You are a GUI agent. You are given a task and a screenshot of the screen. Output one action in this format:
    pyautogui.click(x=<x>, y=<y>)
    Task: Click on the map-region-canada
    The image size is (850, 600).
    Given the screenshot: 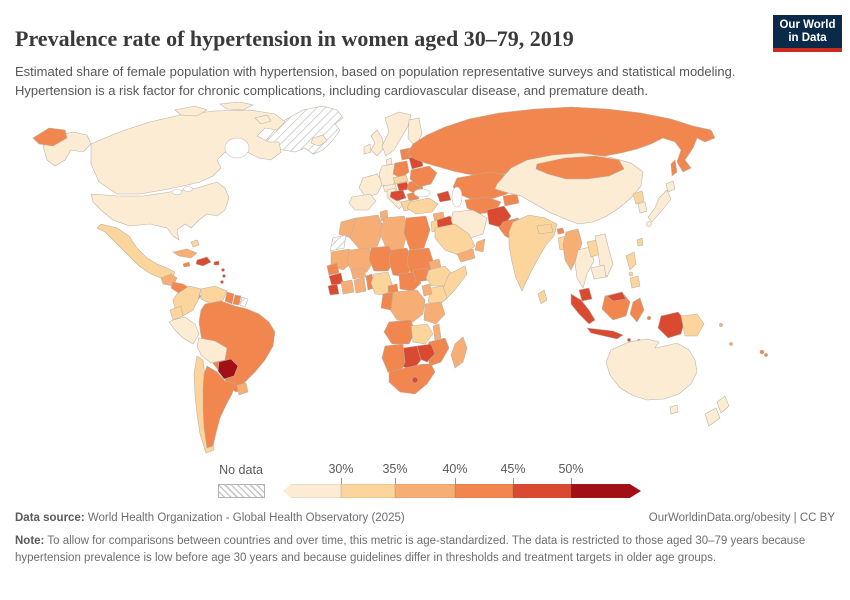 What is the action you would take?
    pyautogui.click(x=188, y=152)
    